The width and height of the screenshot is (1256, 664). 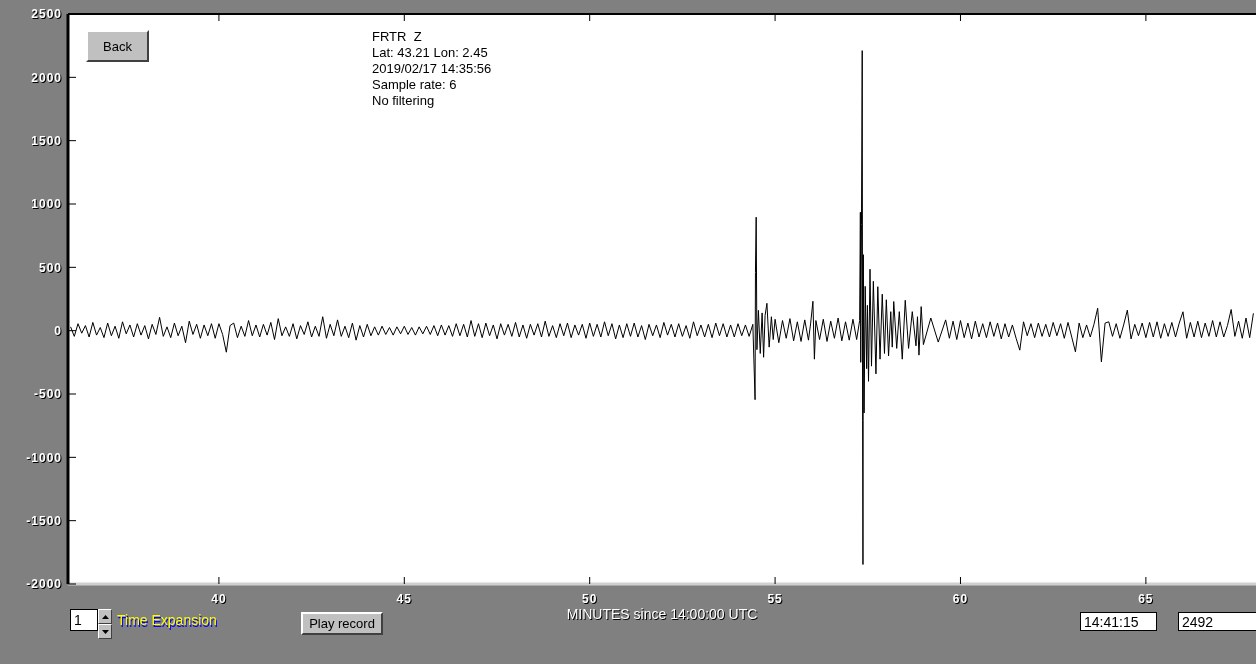 What do you see at coordinates (1146, 598) in the screenshot?
I see `x-tick-label: 65` at bounding box center [1146, 598].